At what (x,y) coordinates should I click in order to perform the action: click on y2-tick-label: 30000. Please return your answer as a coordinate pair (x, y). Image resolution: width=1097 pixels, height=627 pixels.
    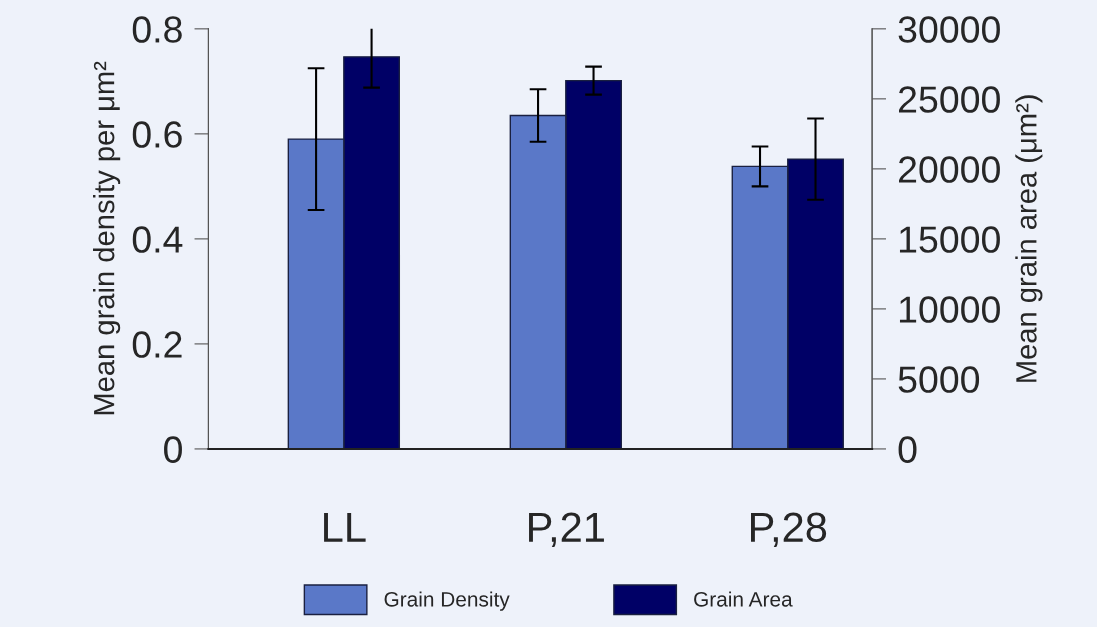
    Looking at the image, I should click on (949, 29).